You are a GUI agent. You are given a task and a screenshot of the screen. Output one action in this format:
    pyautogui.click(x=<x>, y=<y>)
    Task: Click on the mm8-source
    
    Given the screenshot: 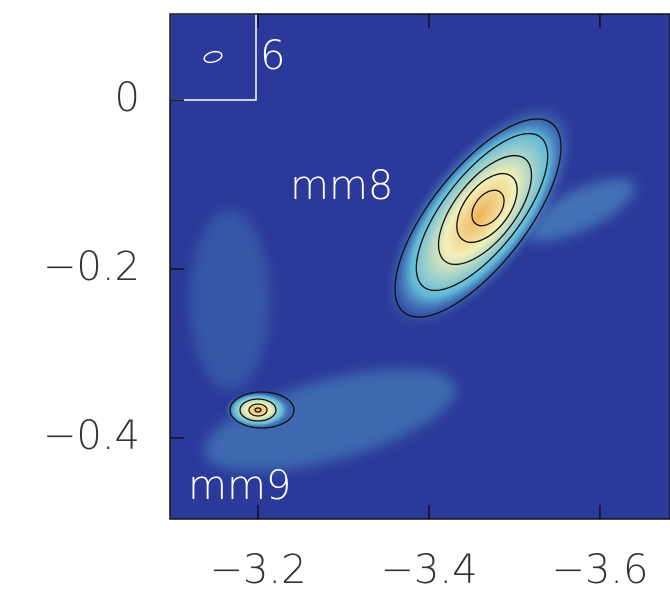 What is the action you would take?
    pyautogui.click(x=480, y=215)
    